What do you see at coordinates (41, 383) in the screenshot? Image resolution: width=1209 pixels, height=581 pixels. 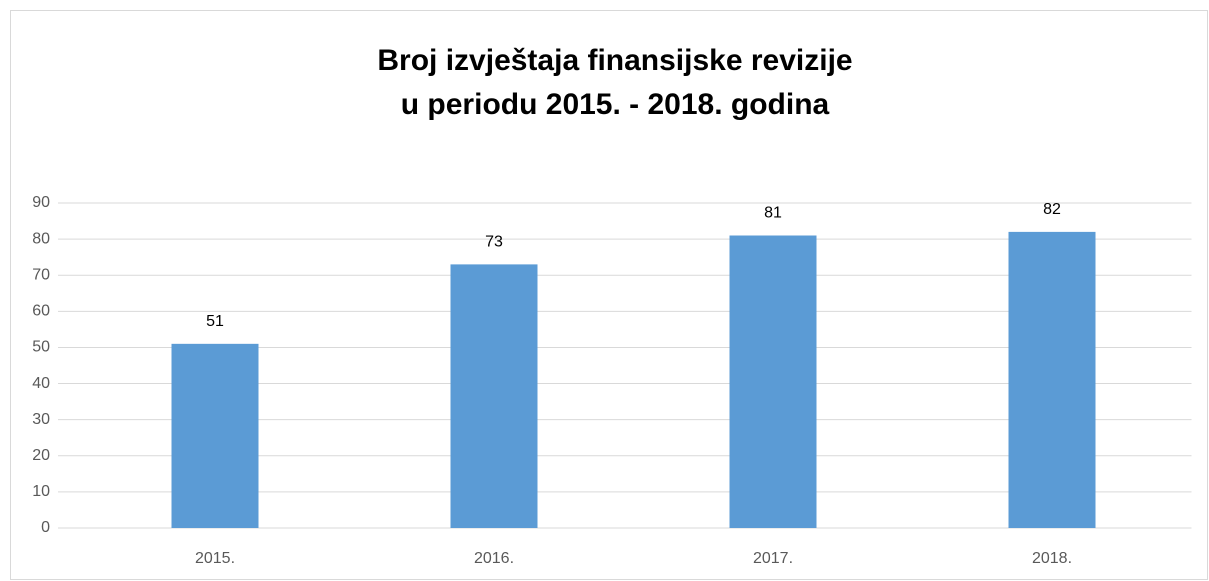 I see `y-tick-label: 40` at bounding box center [41, 383].